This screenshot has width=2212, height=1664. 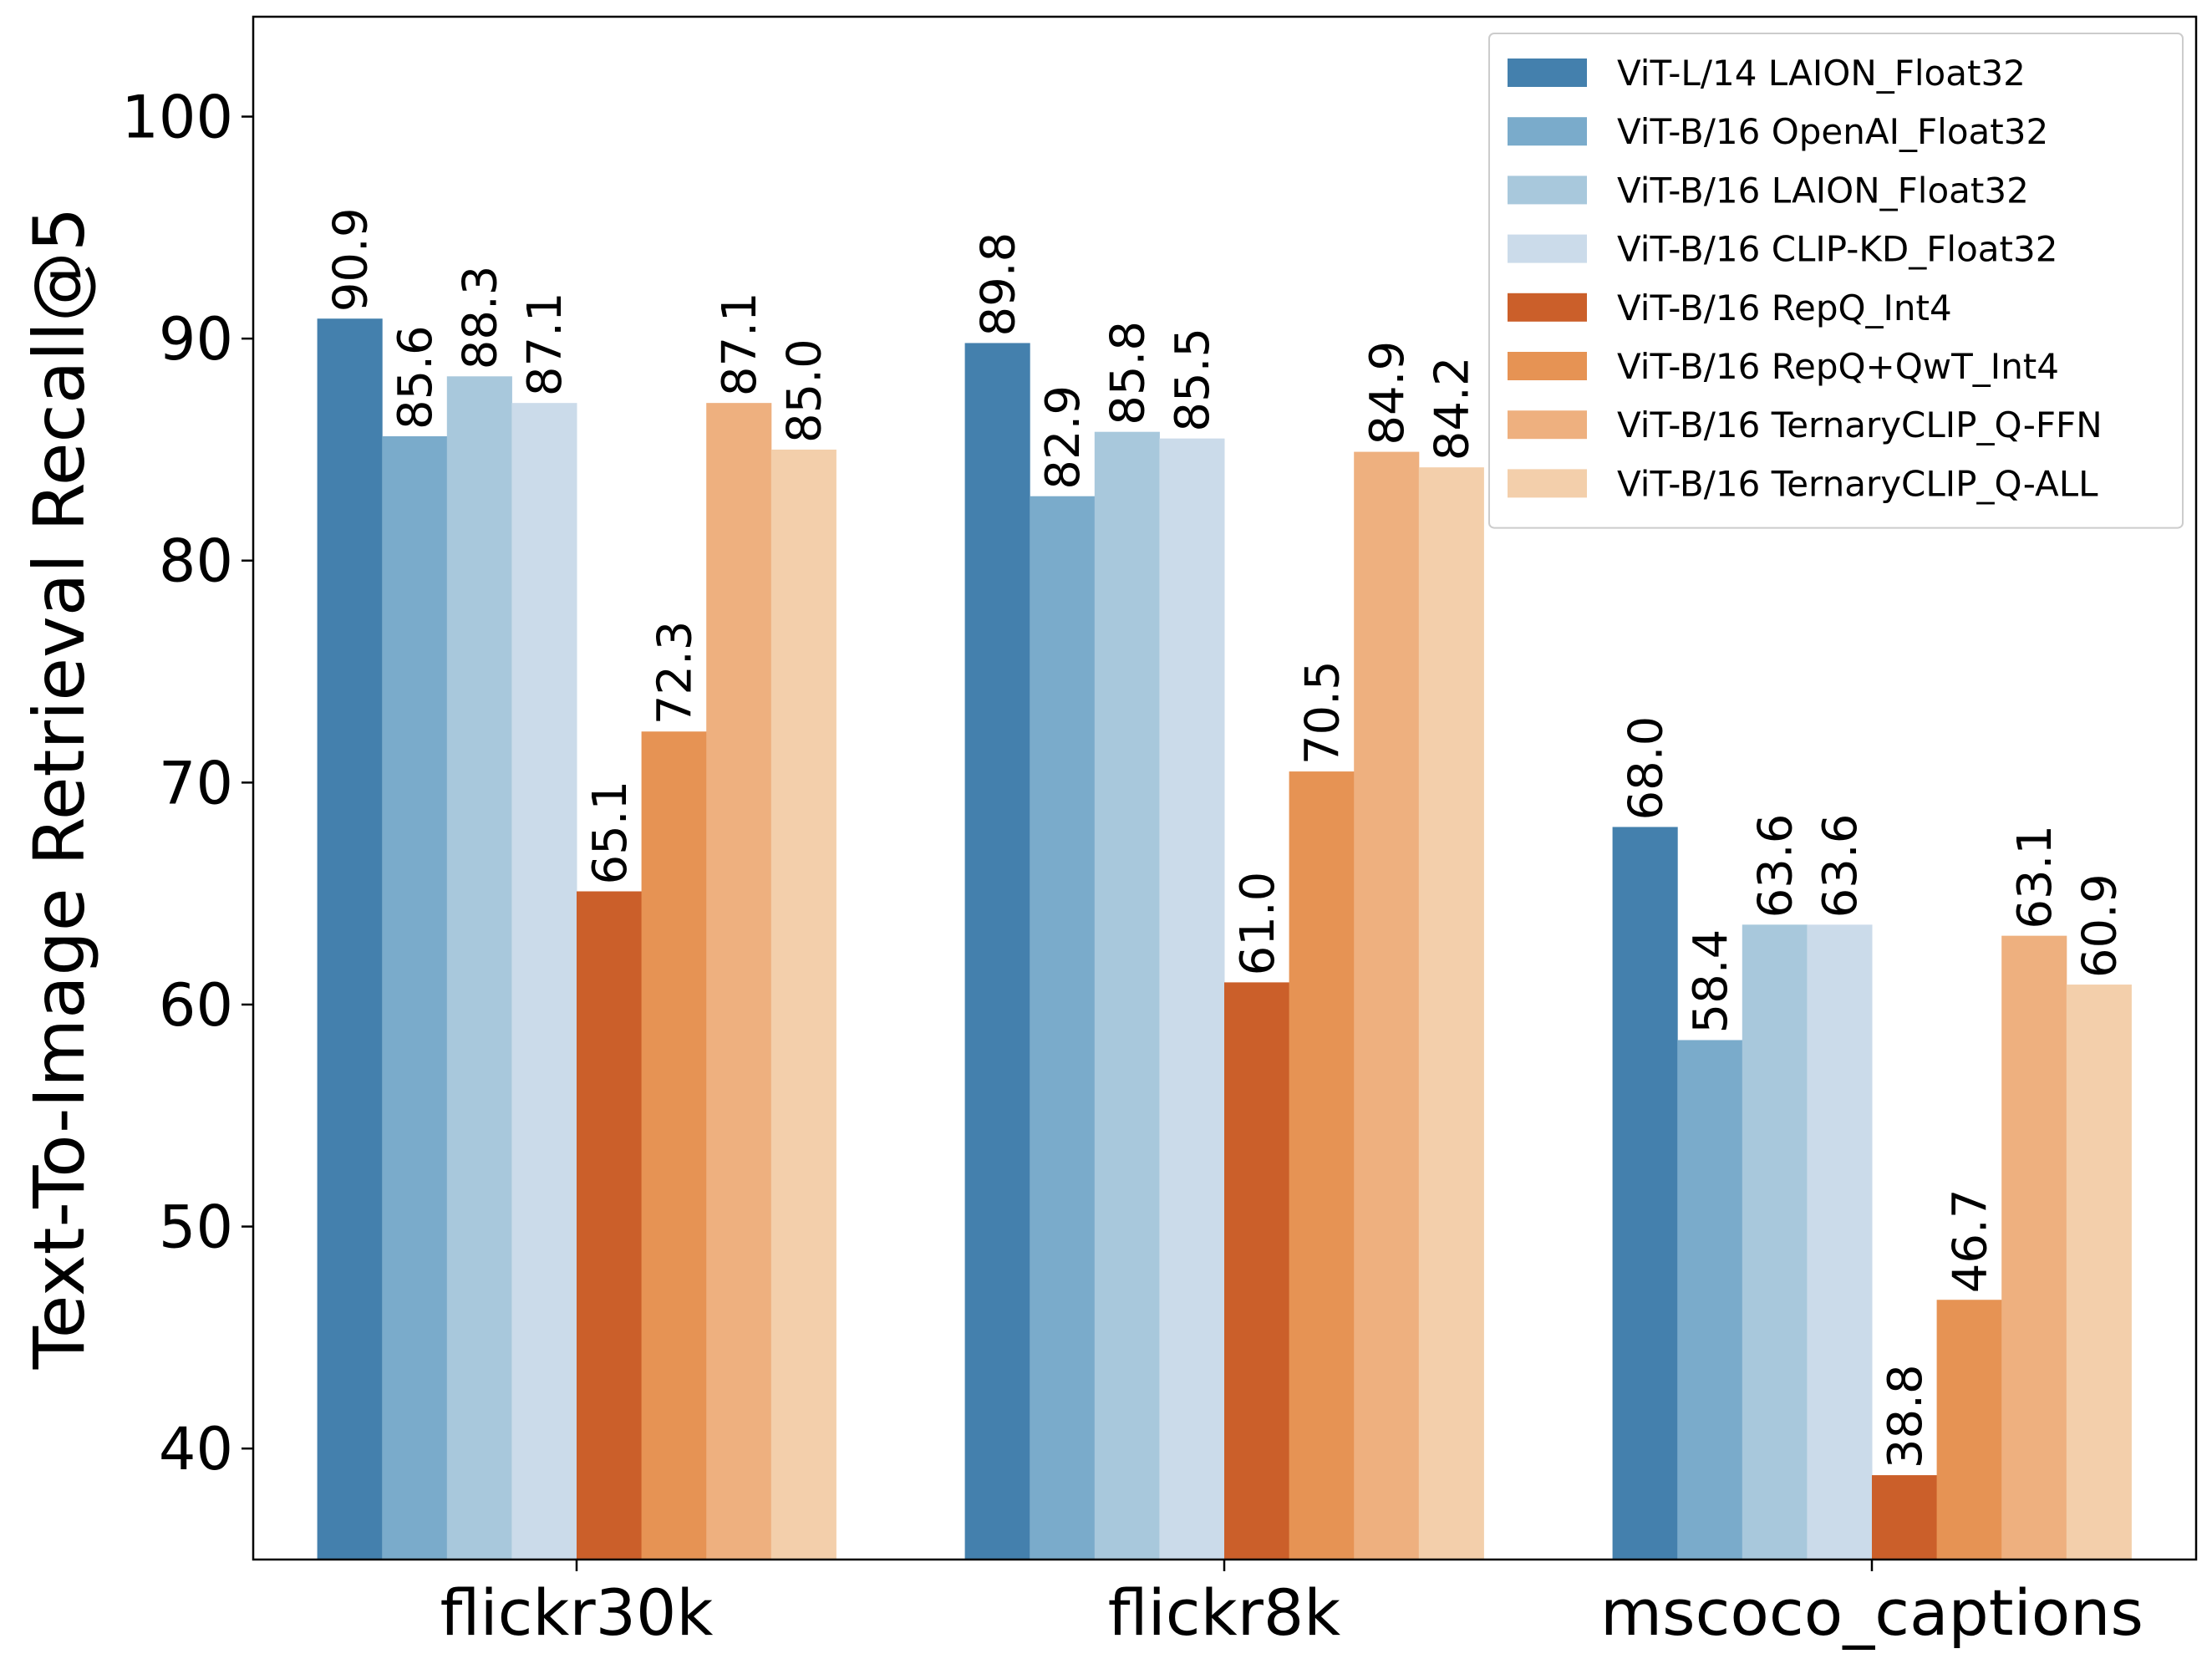 I want to click on legend-label: ViT-B/16 OpenAI_Float32, so click(x=1832, y=131).